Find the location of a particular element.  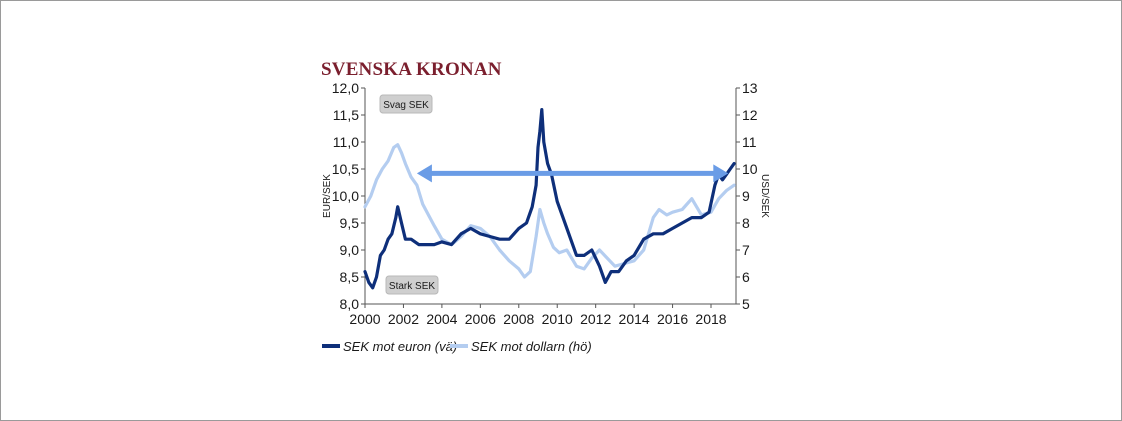

y-right-tick-label: 6 is located at coordinates (746, 277).